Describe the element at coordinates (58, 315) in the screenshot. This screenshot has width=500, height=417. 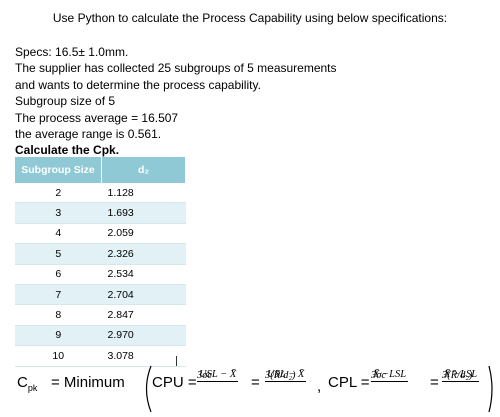
I see `cell-n: 8` at that location.